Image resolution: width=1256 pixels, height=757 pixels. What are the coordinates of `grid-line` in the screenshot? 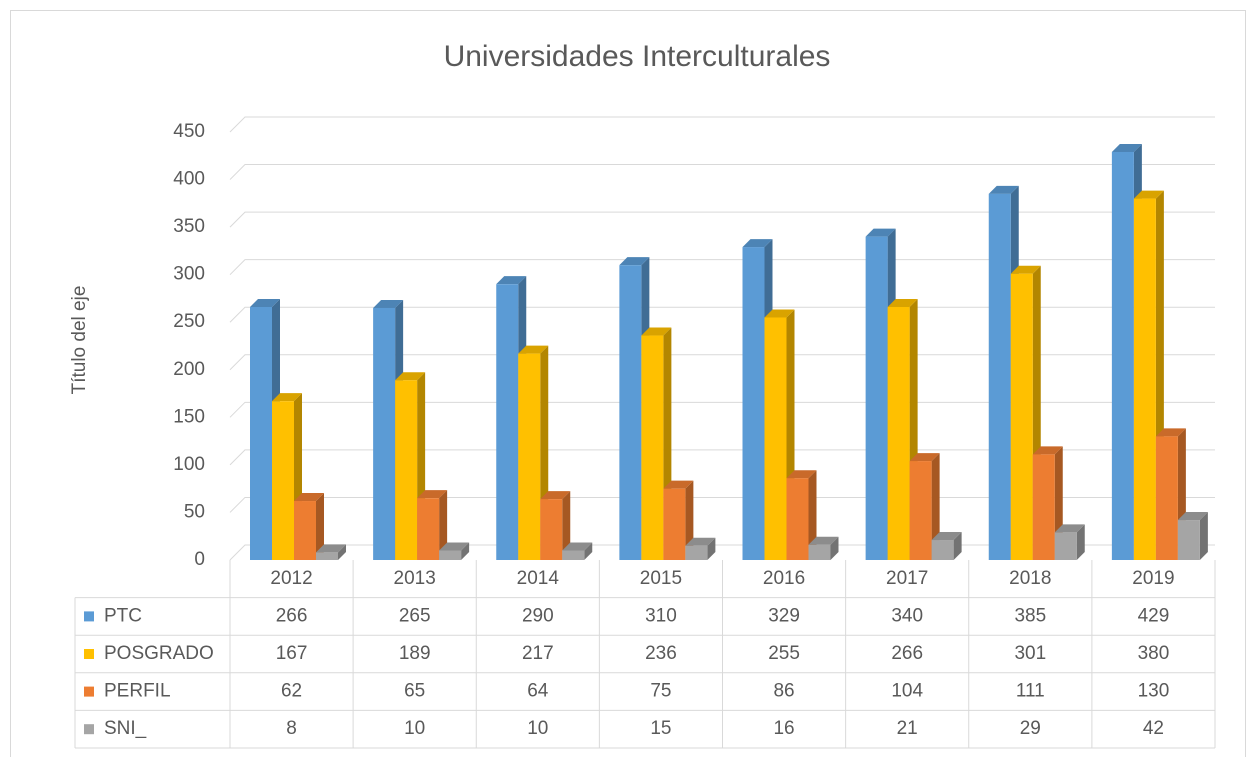 It's located at (722, 172).